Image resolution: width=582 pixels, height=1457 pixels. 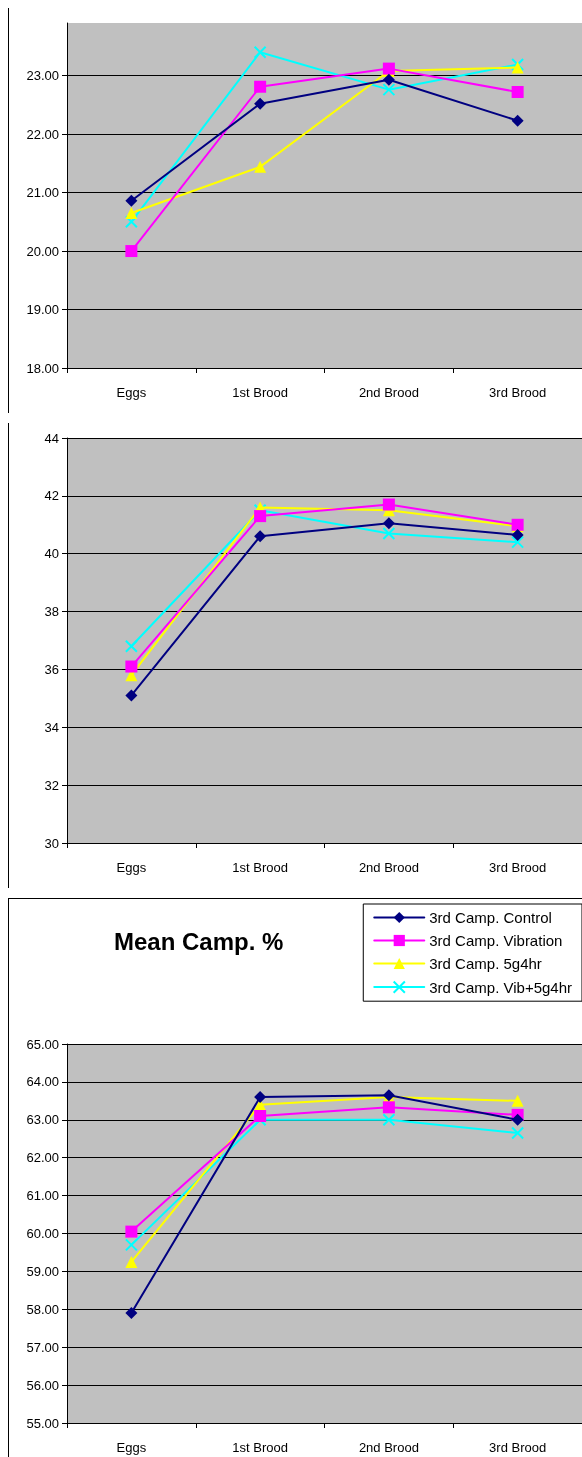 What do you see at coordinates (42, 1385) in the screenshot?
I see `y-tick-label: 56.00` at bounding box center [42, 1385].